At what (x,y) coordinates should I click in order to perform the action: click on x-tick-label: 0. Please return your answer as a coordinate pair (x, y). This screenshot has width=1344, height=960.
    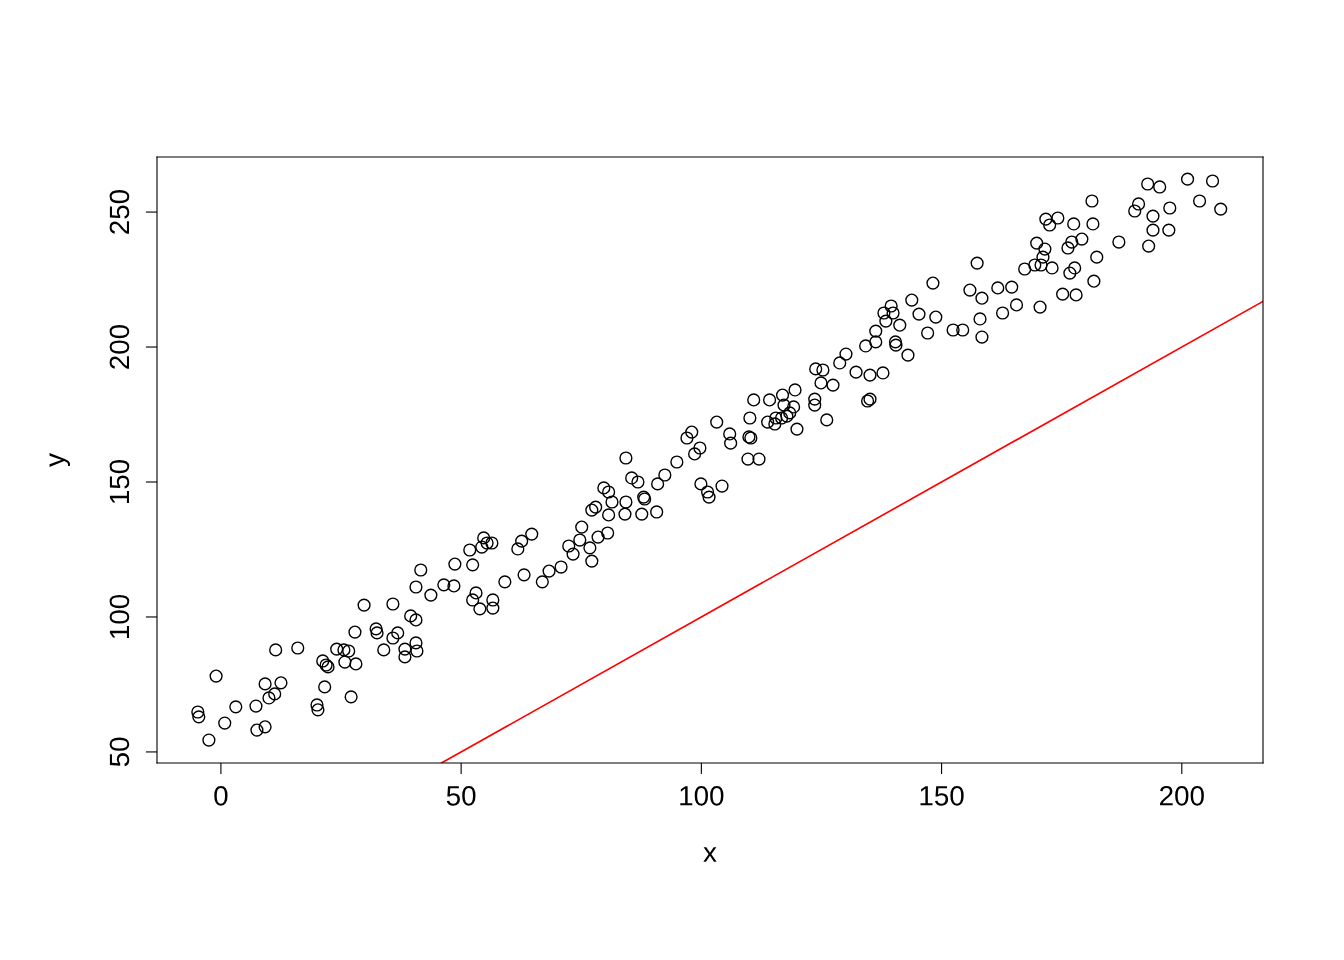
    Looking at the image, I should click on (221, 795).